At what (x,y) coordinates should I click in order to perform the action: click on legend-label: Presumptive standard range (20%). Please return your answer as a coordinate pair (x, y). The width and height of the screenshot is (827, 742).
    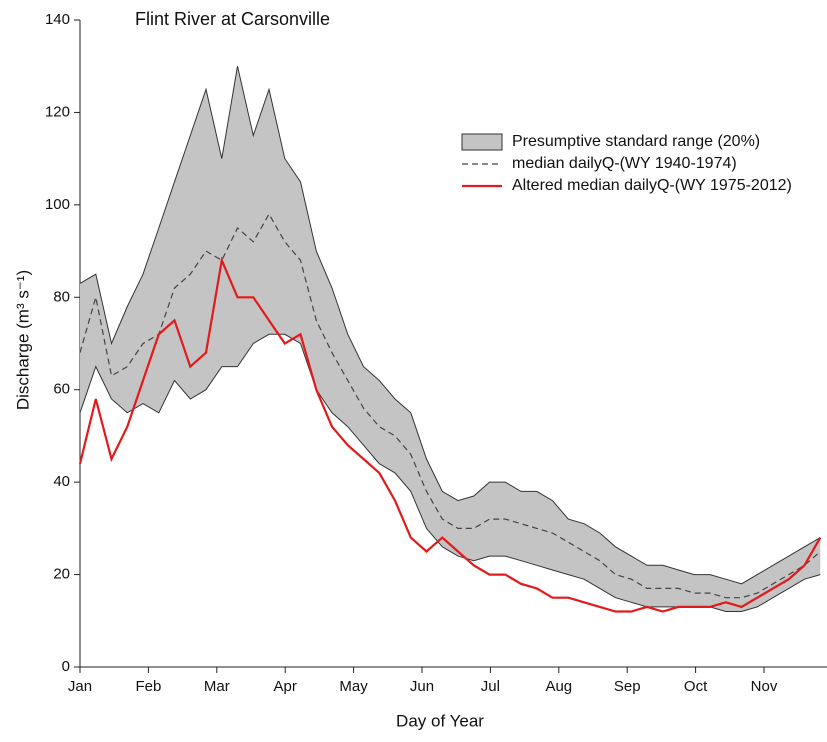
    Looking at the image, I should click on (636, 141).